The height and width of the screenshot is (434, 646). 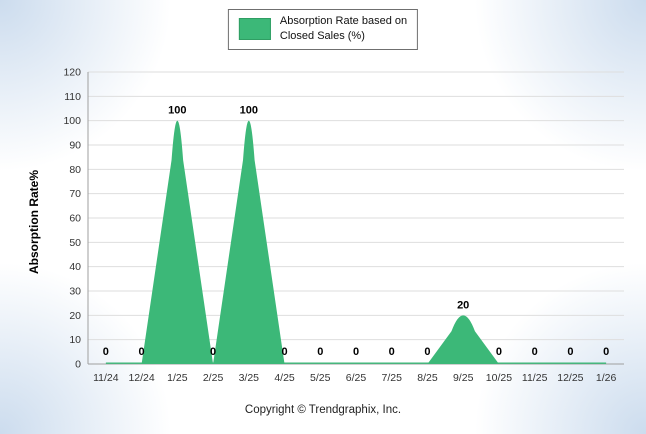 I want to click on svg-text: 80, so click(x=75, y=170).